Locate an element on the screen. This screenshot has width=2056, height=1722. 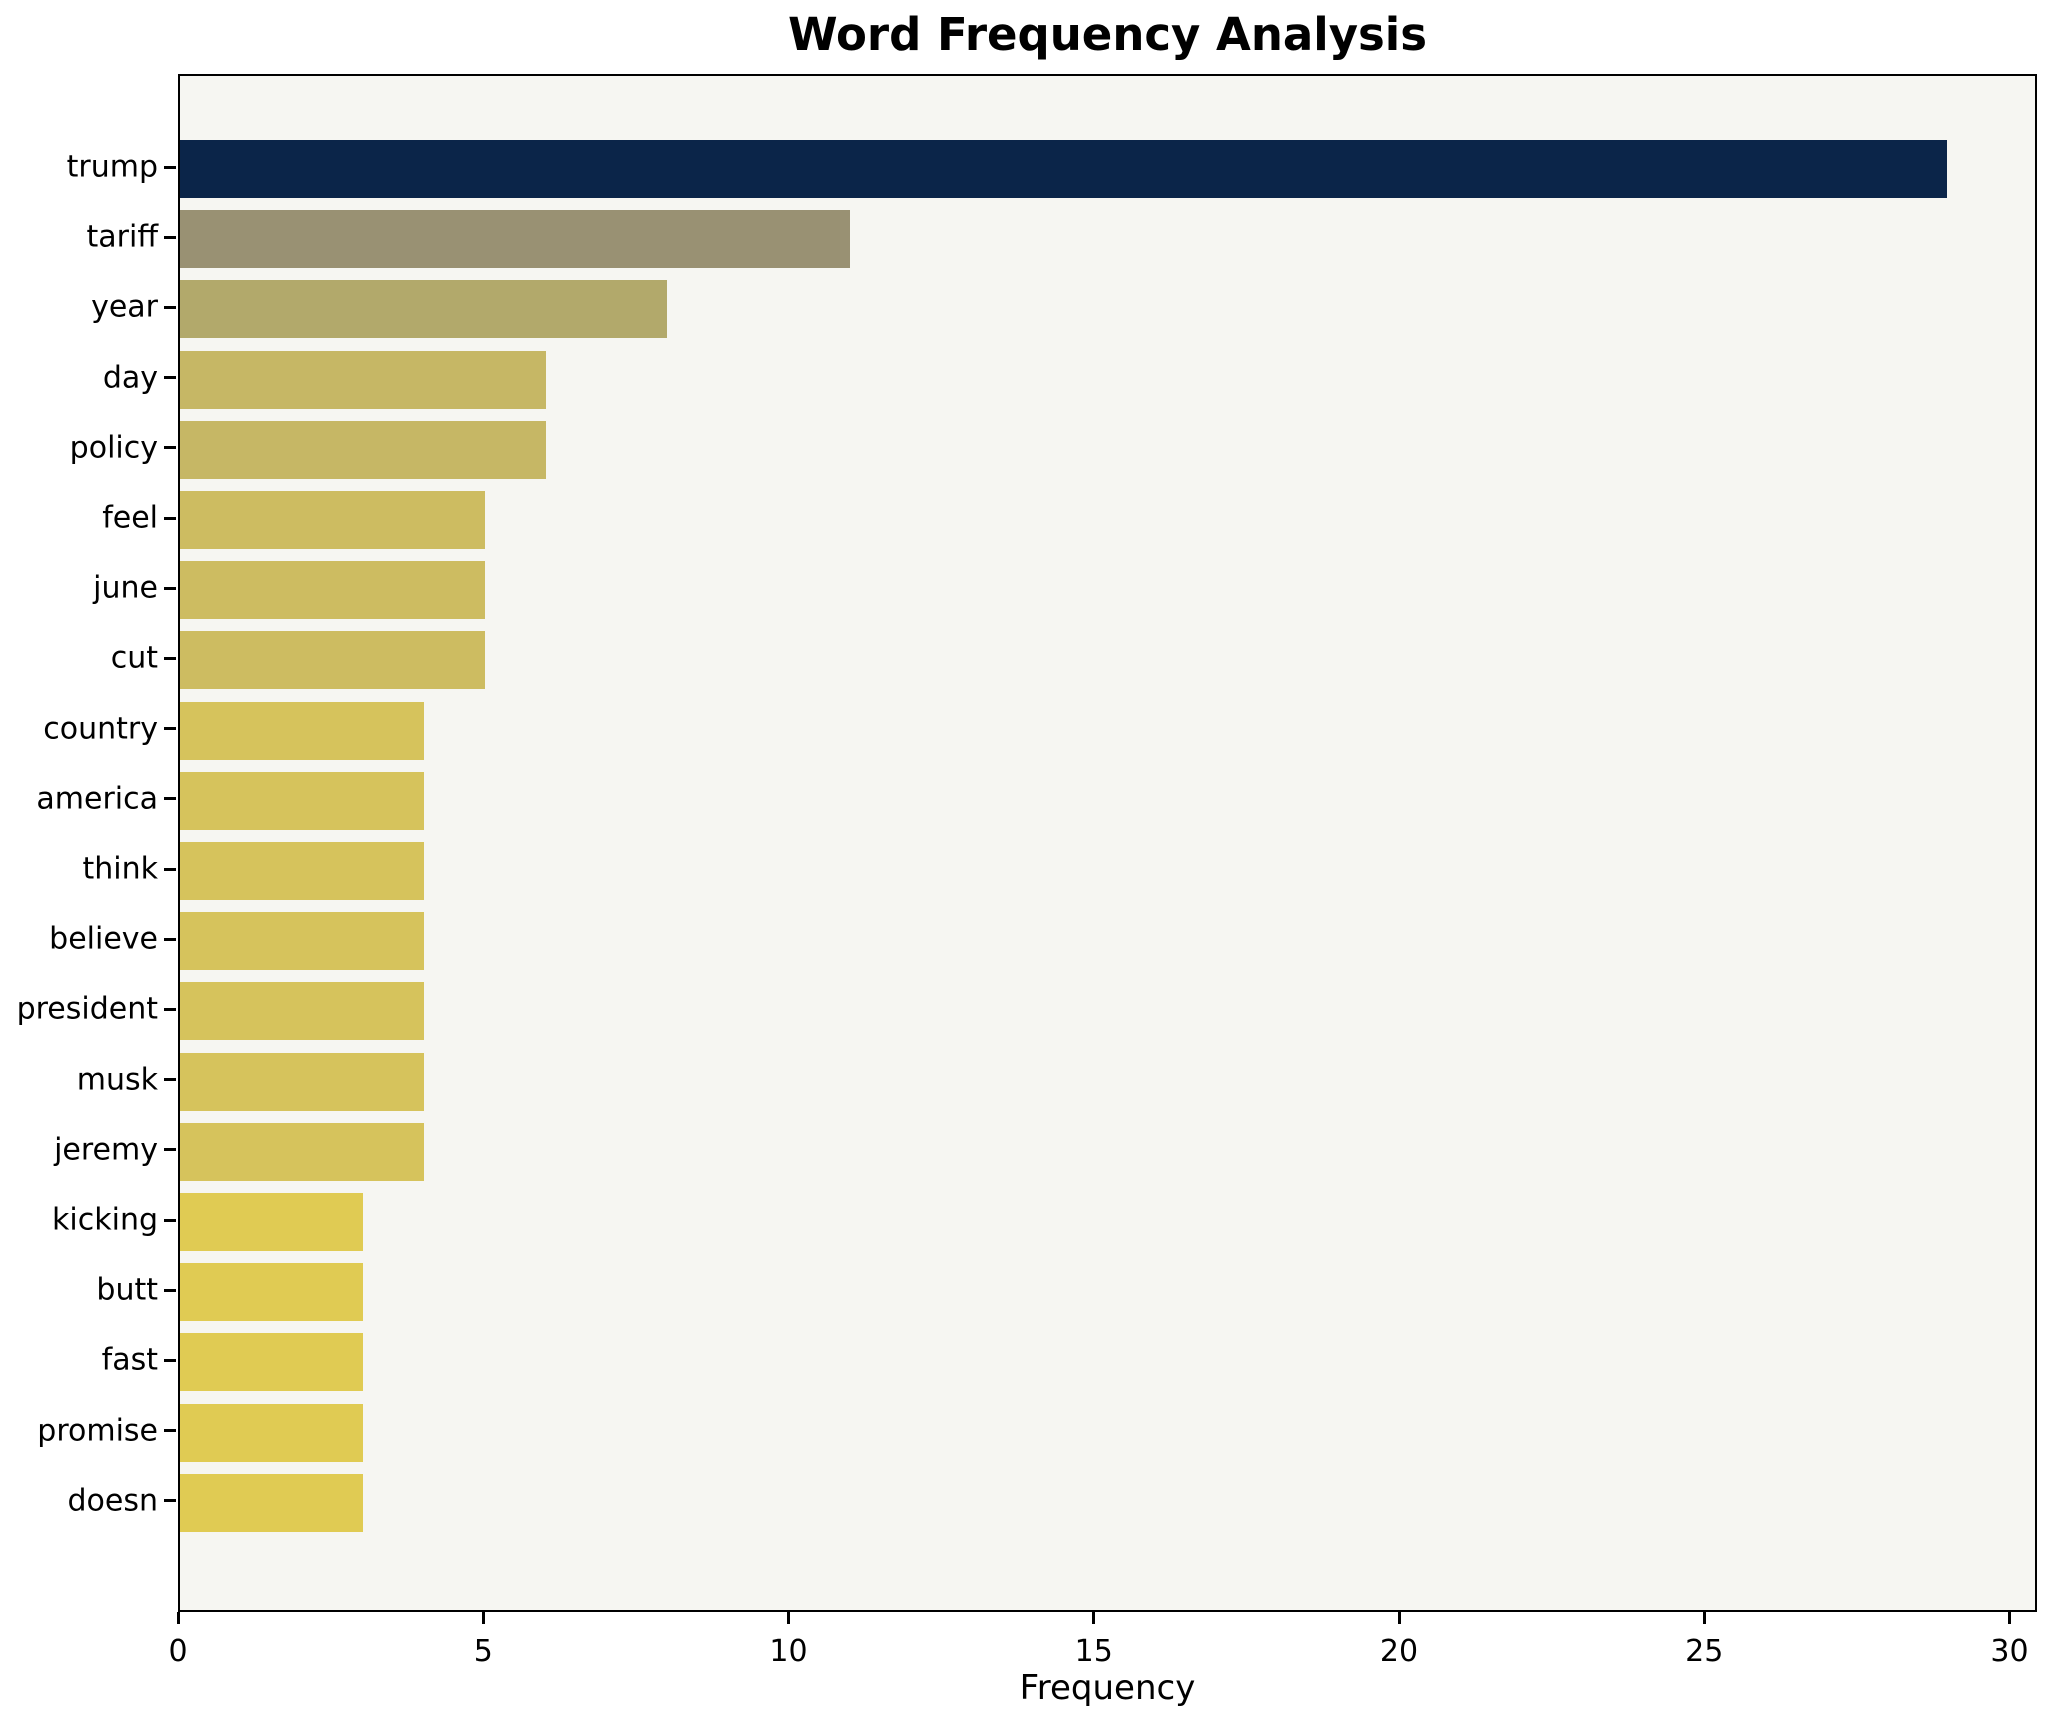
bar-doesn is located at coordinates (271, 1502).